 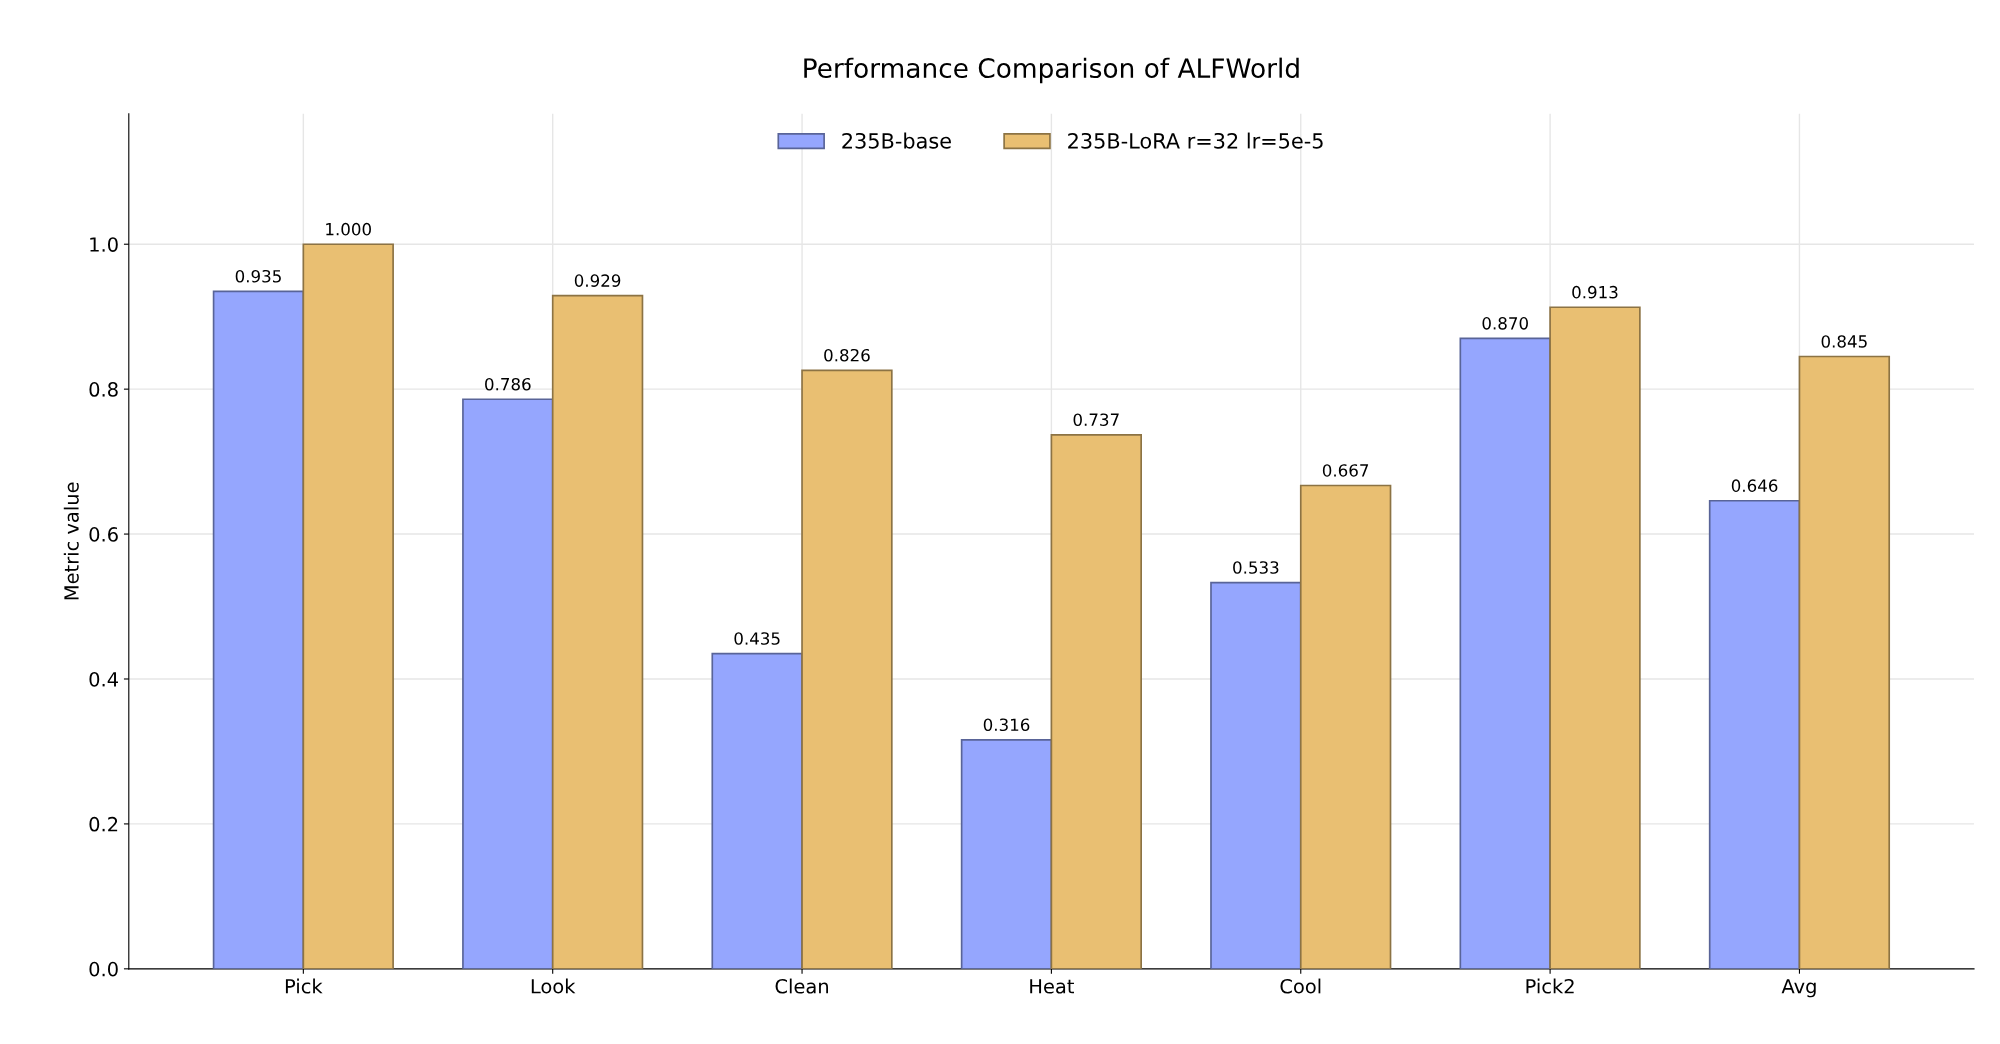 I want to click on x-tick-label: Clean, so click(x=801, y=986).